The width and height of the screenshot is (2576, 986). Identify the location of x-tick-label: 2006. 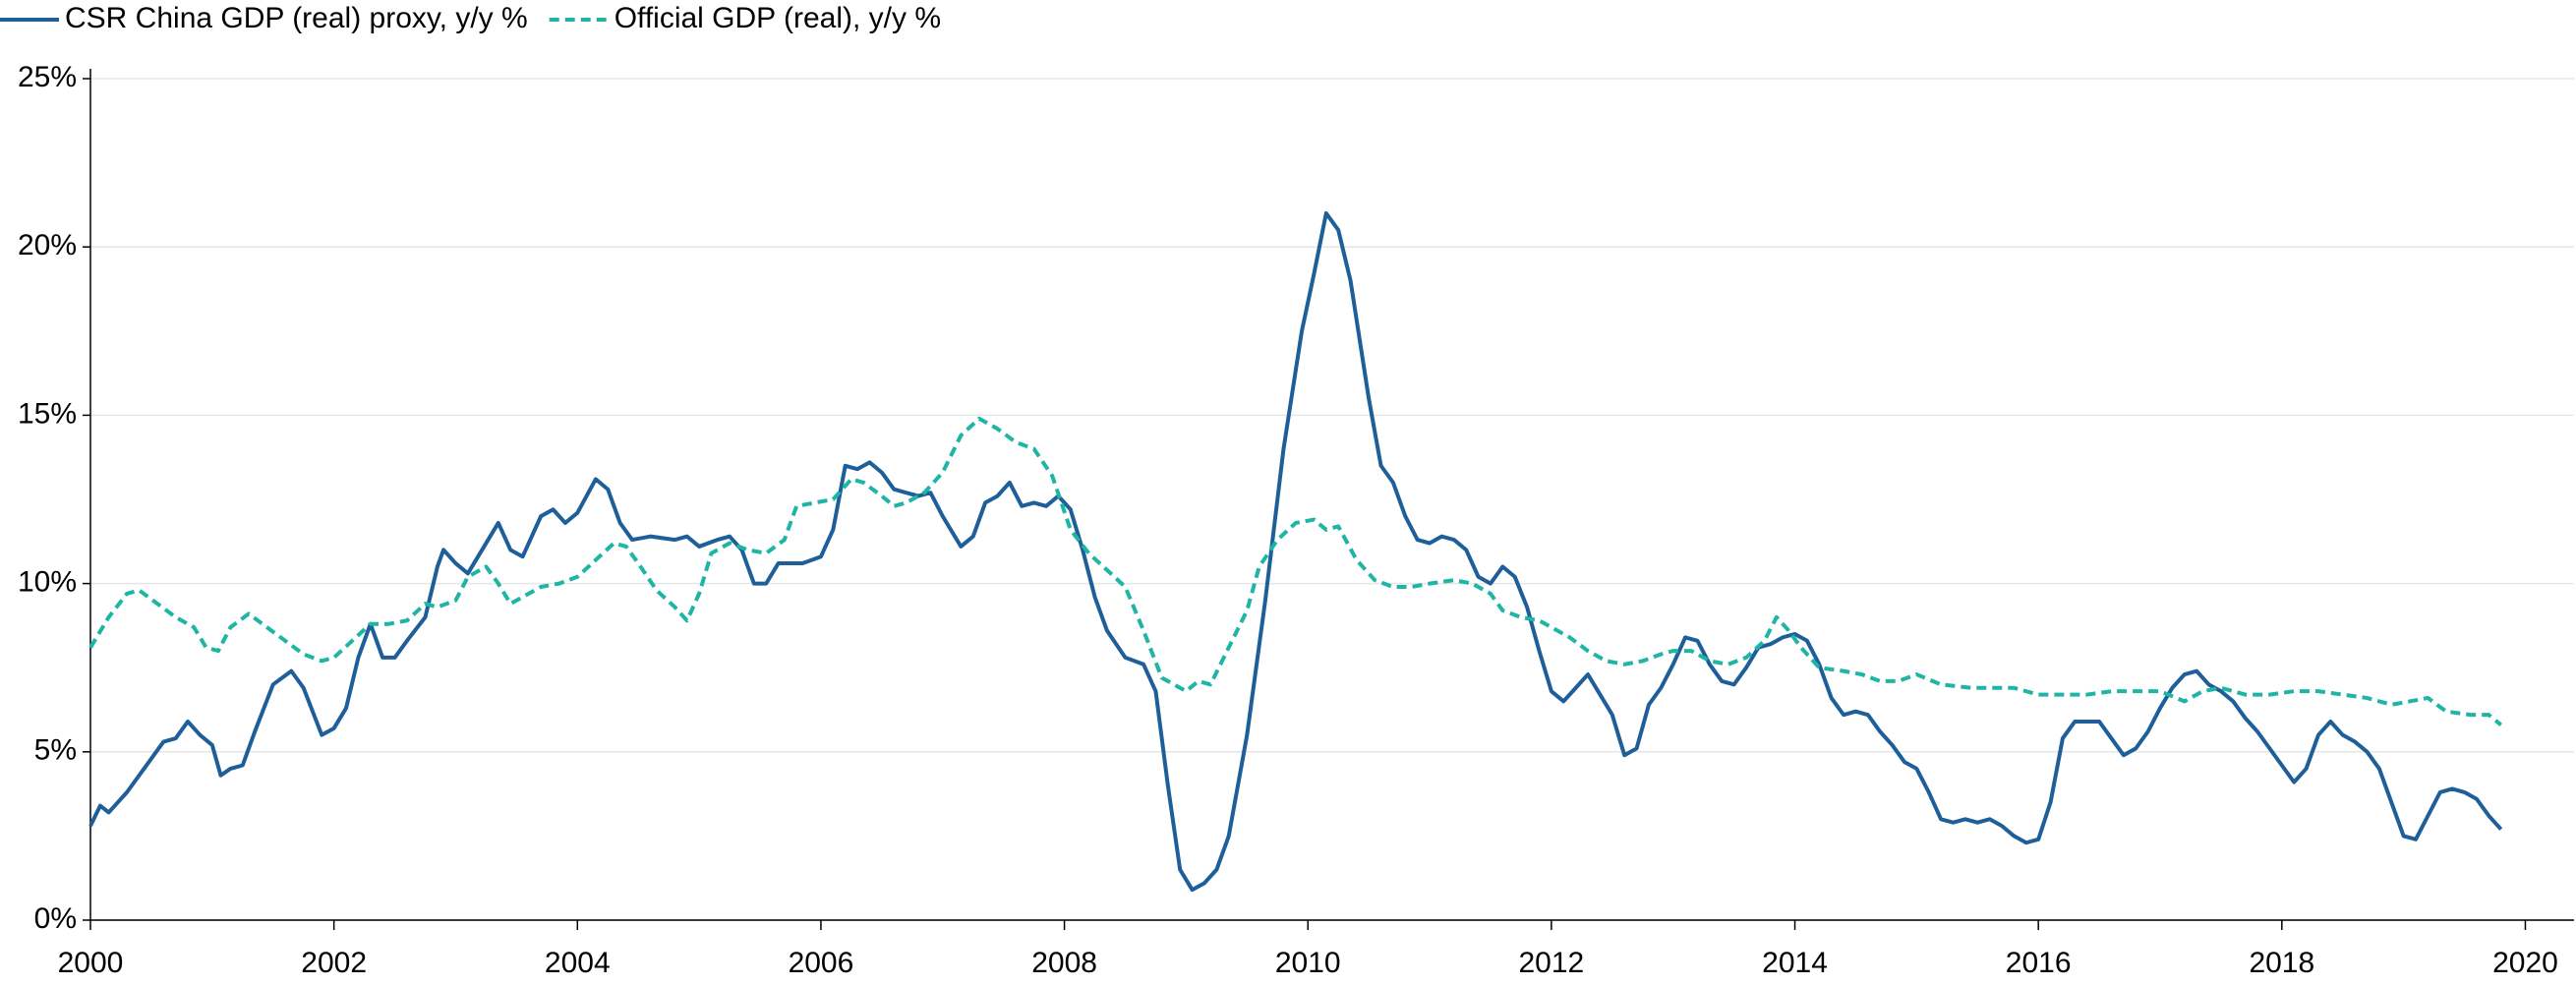
(821, 963).